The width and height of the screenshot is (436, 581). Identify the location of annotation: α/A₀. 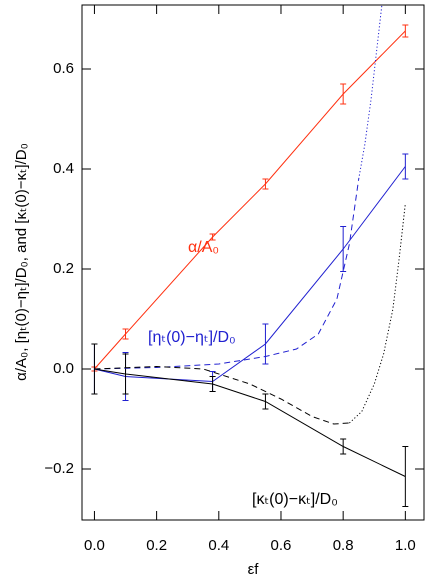
(203, 247).